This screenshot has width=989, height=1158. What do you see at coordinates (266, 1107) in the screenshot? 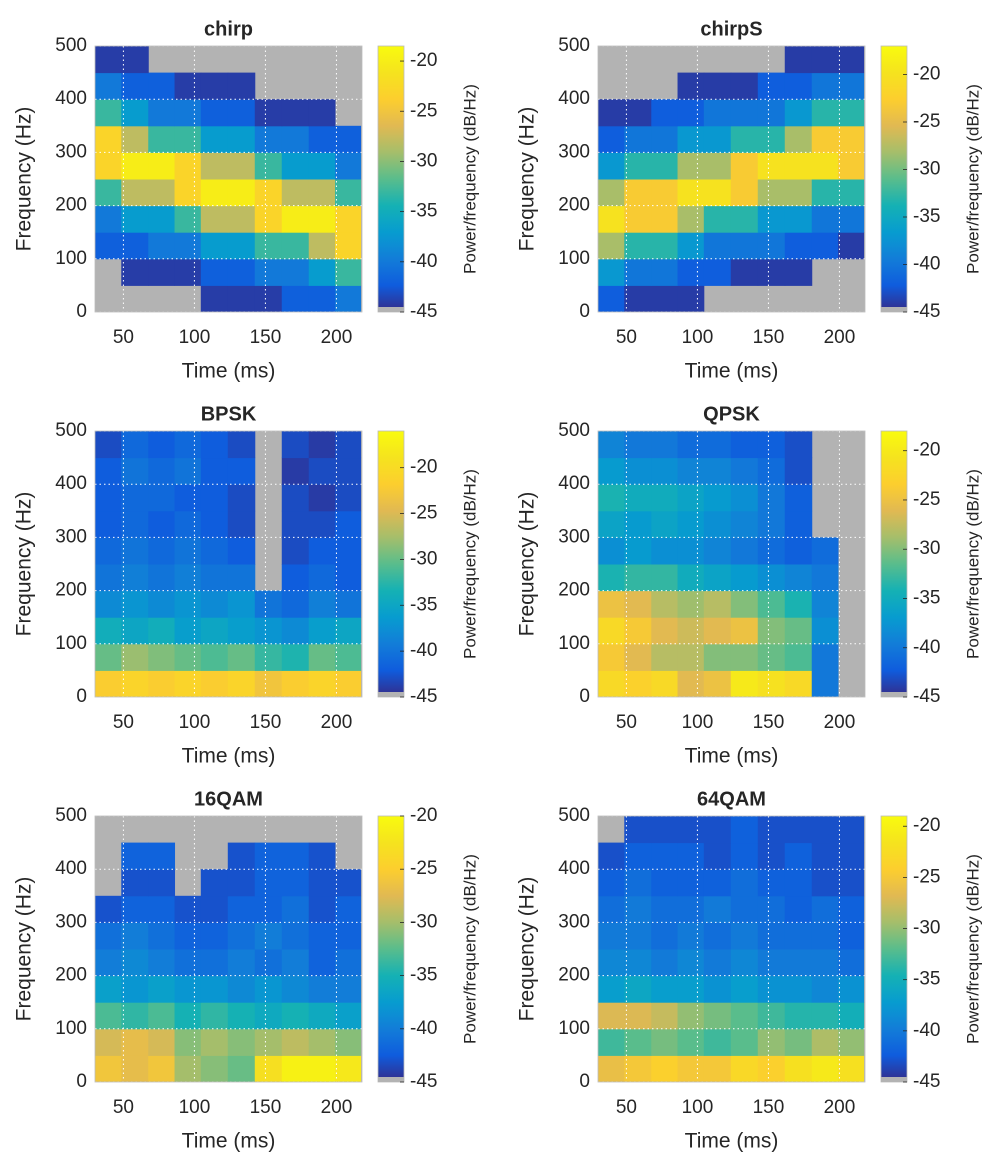
I see `x-tick-label: 150` at bounding box center [266, 1107].